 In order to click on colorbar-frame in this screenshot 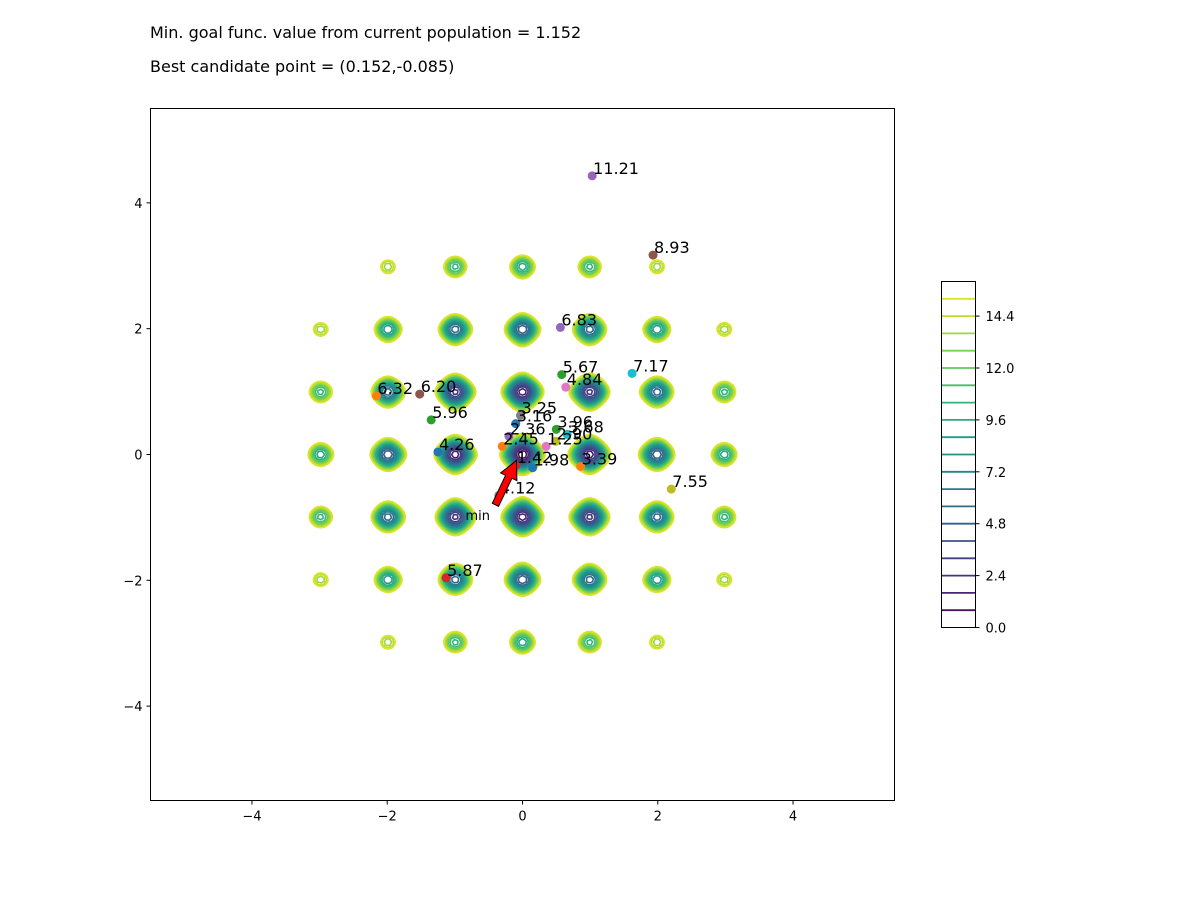, I will do `click(958, 454)`.